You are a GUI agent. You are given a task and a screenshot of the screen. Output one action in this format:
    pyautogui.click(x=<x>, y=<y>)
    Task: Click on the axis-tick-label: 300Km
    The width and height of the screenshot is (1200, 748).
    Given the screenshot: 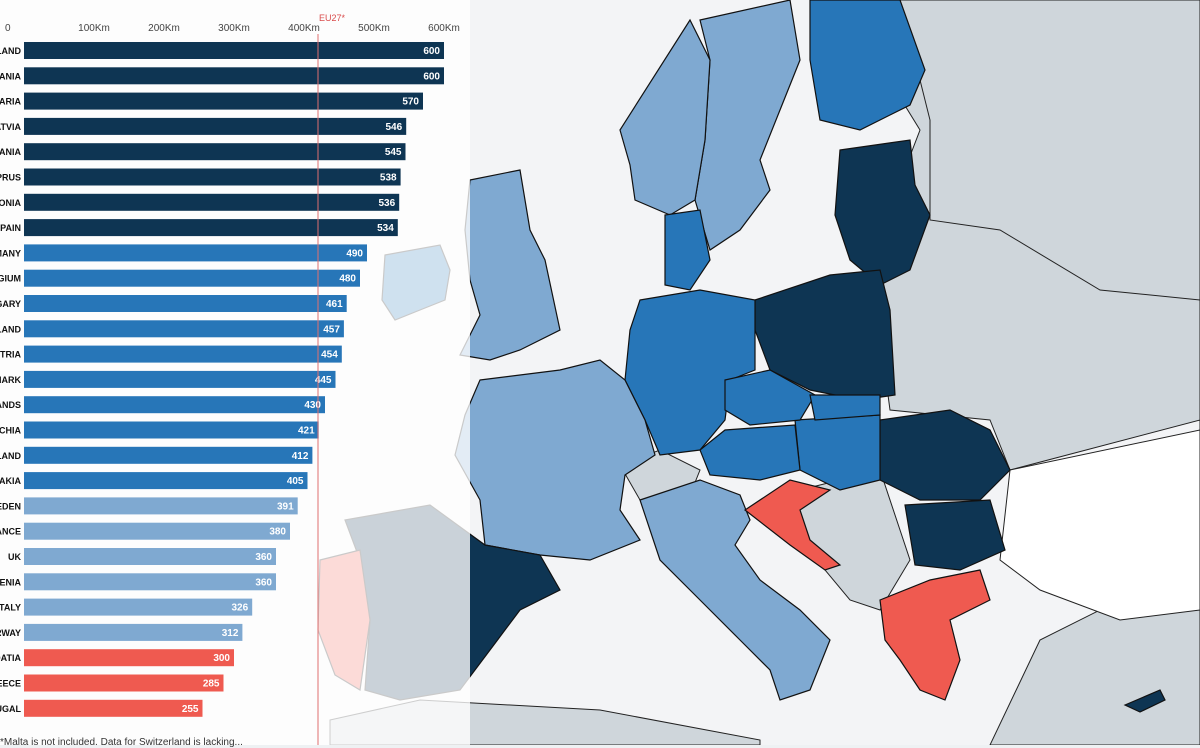 What is the action you would take?
    pyautogui.click(x=234, y=28)
    